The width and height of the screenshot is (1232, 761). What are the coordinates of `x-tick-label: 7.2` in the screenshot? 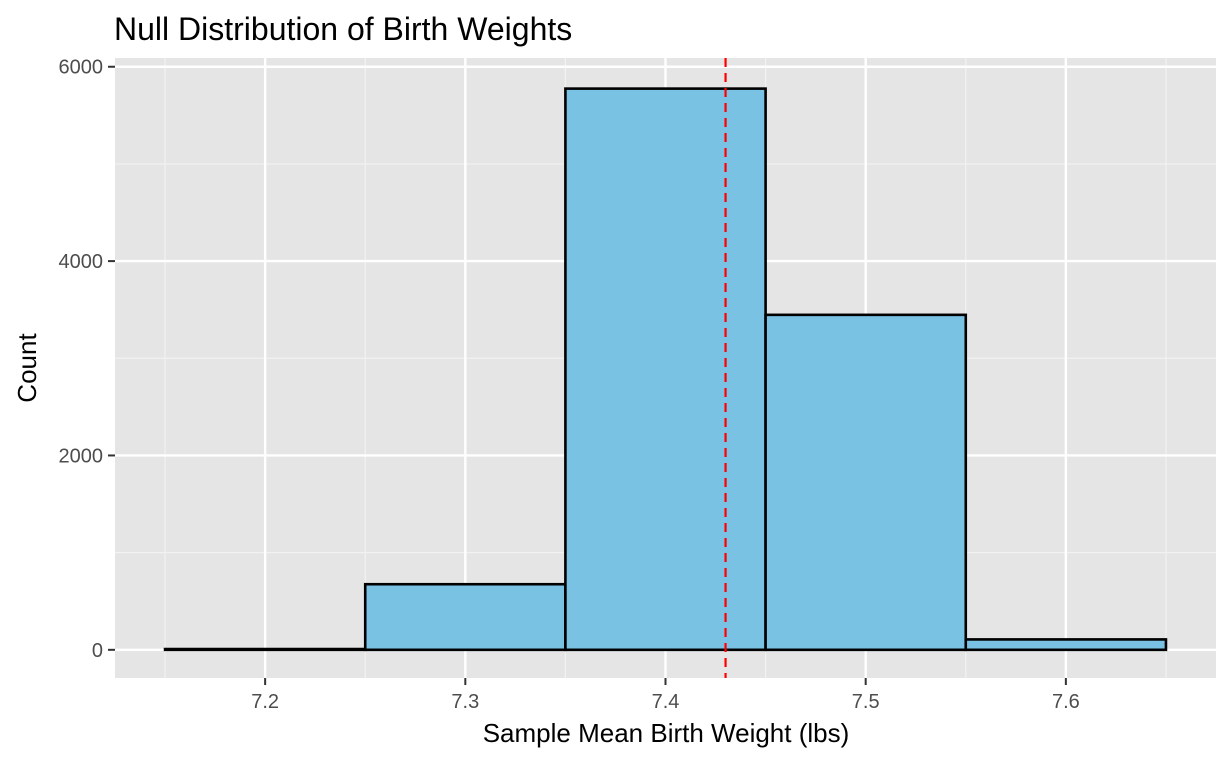 It's located at (265, 702).